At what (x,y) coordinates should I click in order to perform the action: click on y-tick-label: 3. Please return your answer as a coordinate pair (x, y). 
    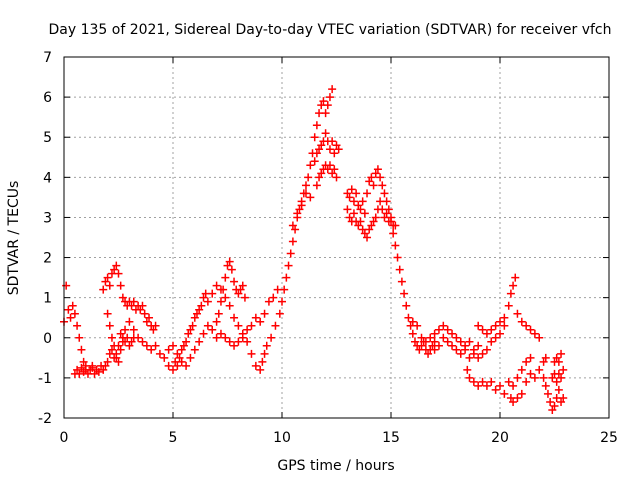
    Looking at the image, I should click on (47, 218).